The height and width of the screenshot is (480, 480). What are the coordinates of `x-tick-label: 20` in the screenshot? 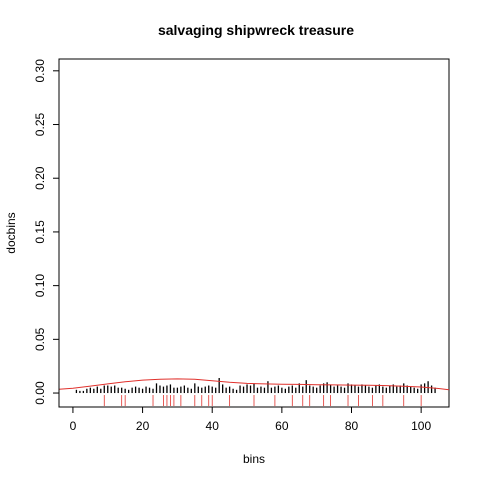 It's located at (143, 426).